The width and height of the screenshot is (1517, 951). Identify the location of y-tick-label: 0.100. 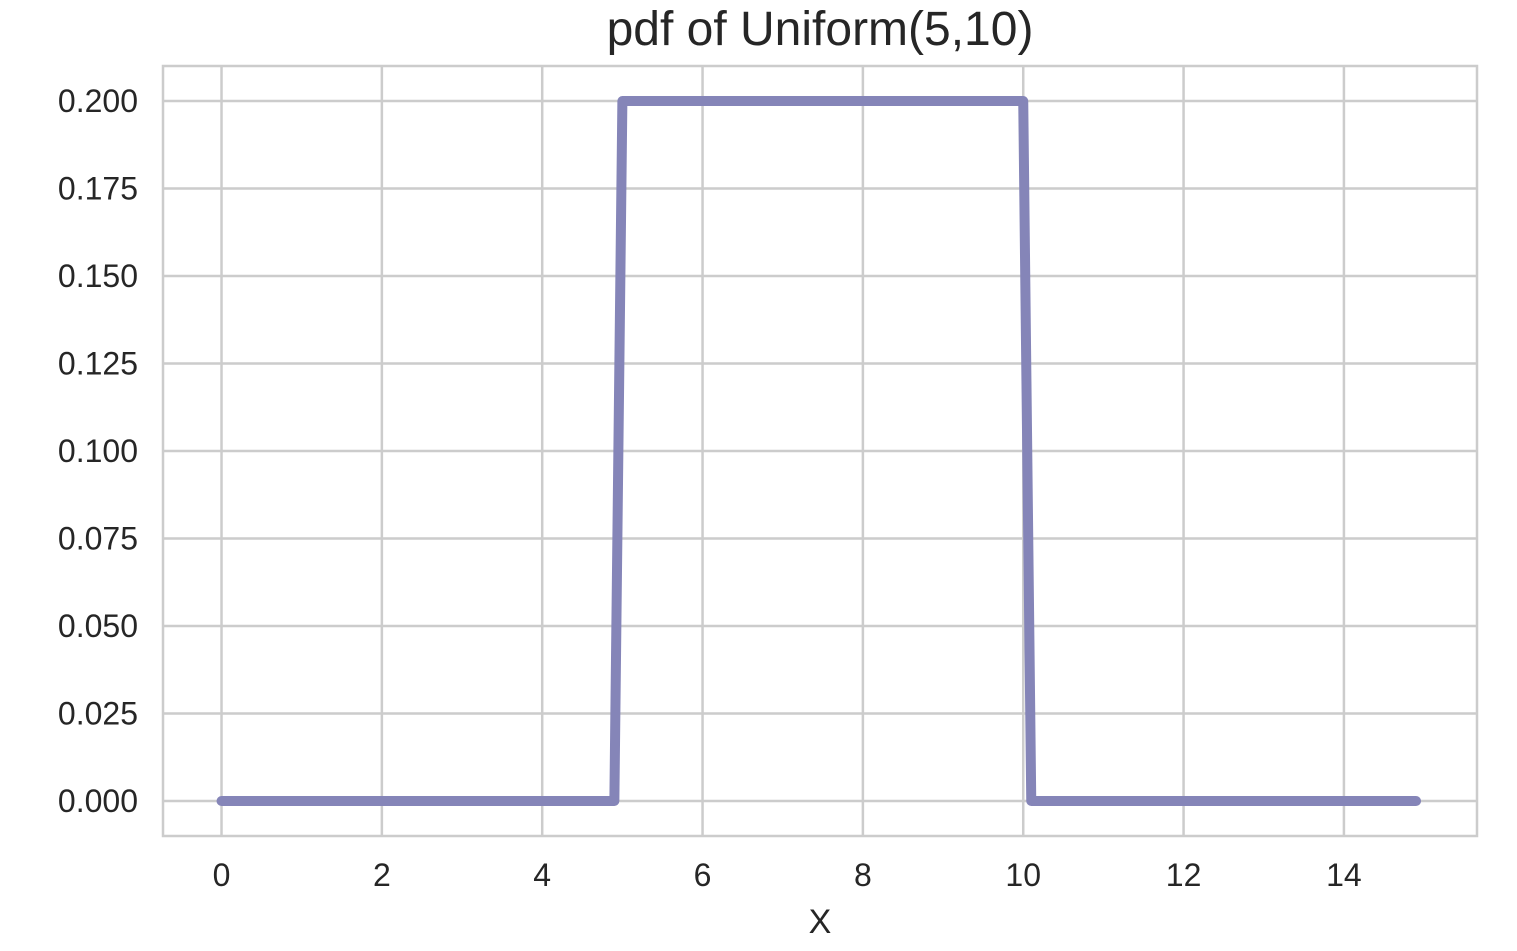
(98, 451).